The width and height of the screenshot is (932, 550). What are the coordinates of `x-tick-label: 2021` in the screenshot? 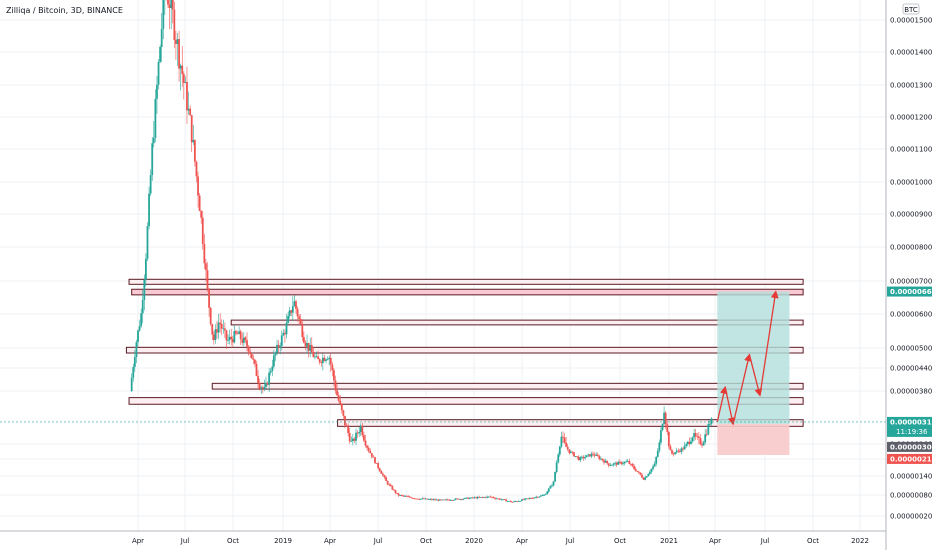 It's located at (669, 541).